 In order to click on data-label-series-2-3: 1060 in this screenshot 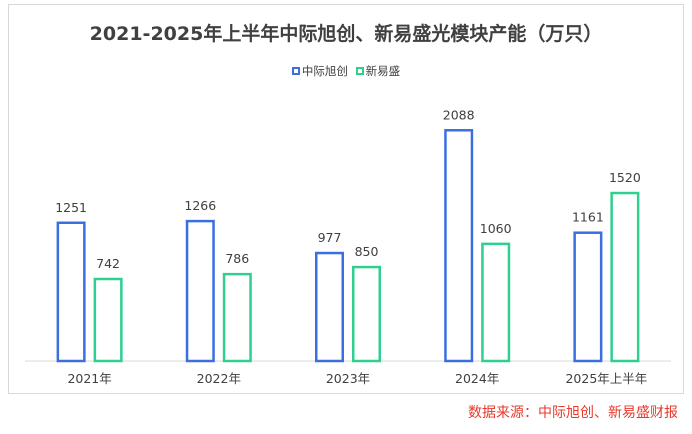, I will do `click(496, 228)`.